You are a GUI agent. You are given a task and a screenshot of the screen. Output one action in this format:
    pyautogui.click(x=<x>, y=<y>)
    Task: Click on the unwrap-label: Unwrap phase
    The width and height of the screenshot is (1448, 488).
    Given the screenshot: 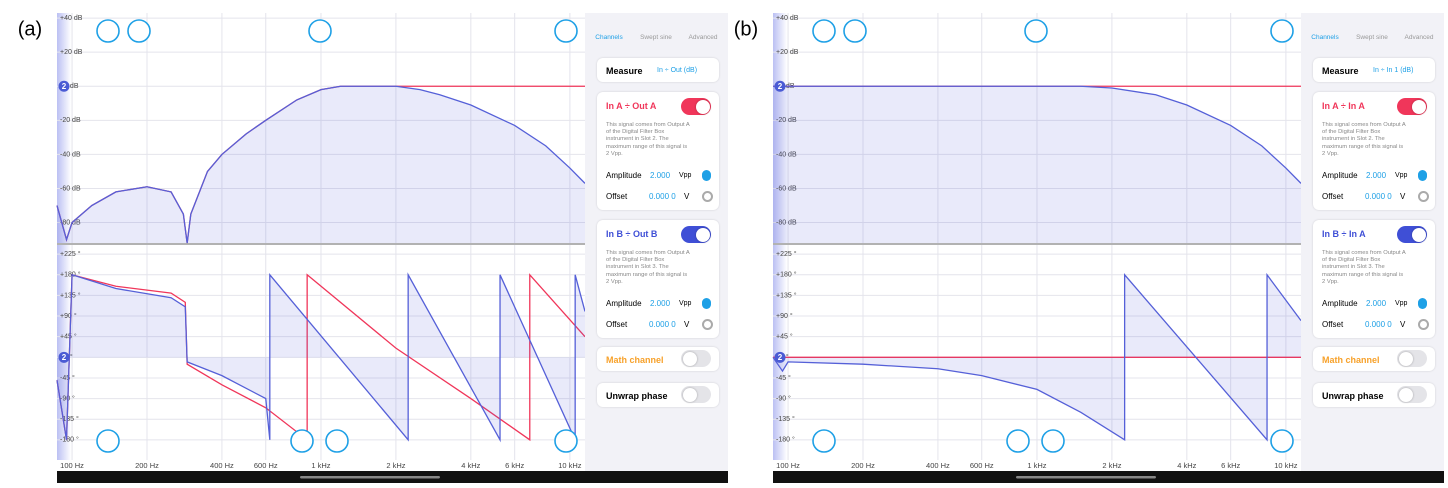 What is the action you would take?
    pyautogui.click(x=637, y=396)
    